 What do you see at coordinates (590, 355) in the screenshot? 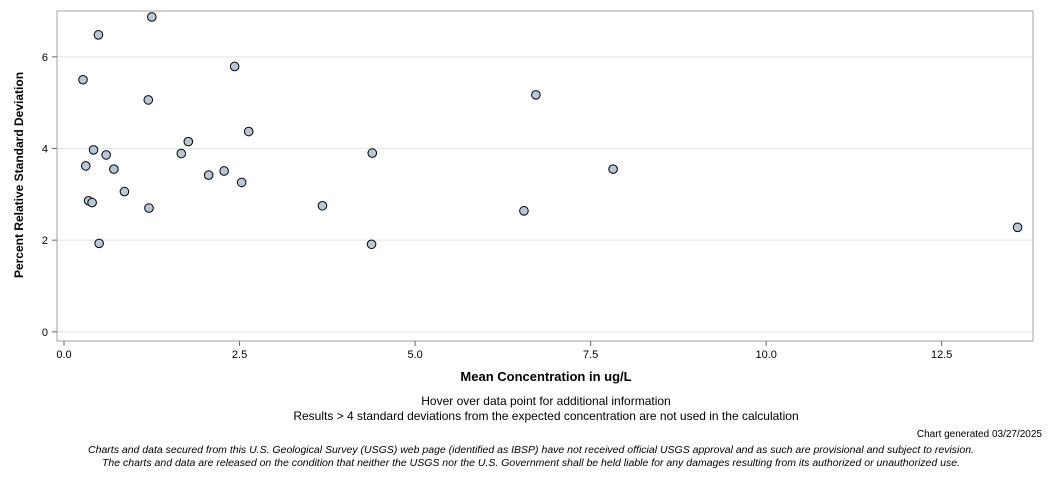
I see `x-tick-label: 7.5` at bounding box center [590, 355].